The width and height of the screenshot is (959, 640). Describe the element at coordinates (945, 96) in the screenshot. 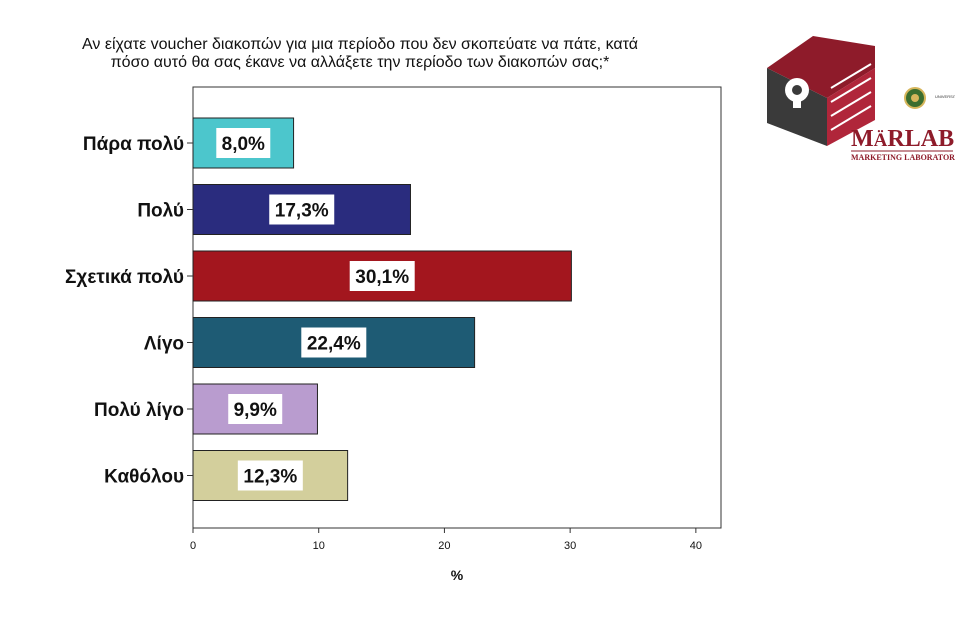

I see `seal-text: UNIVERSITY` at that location.